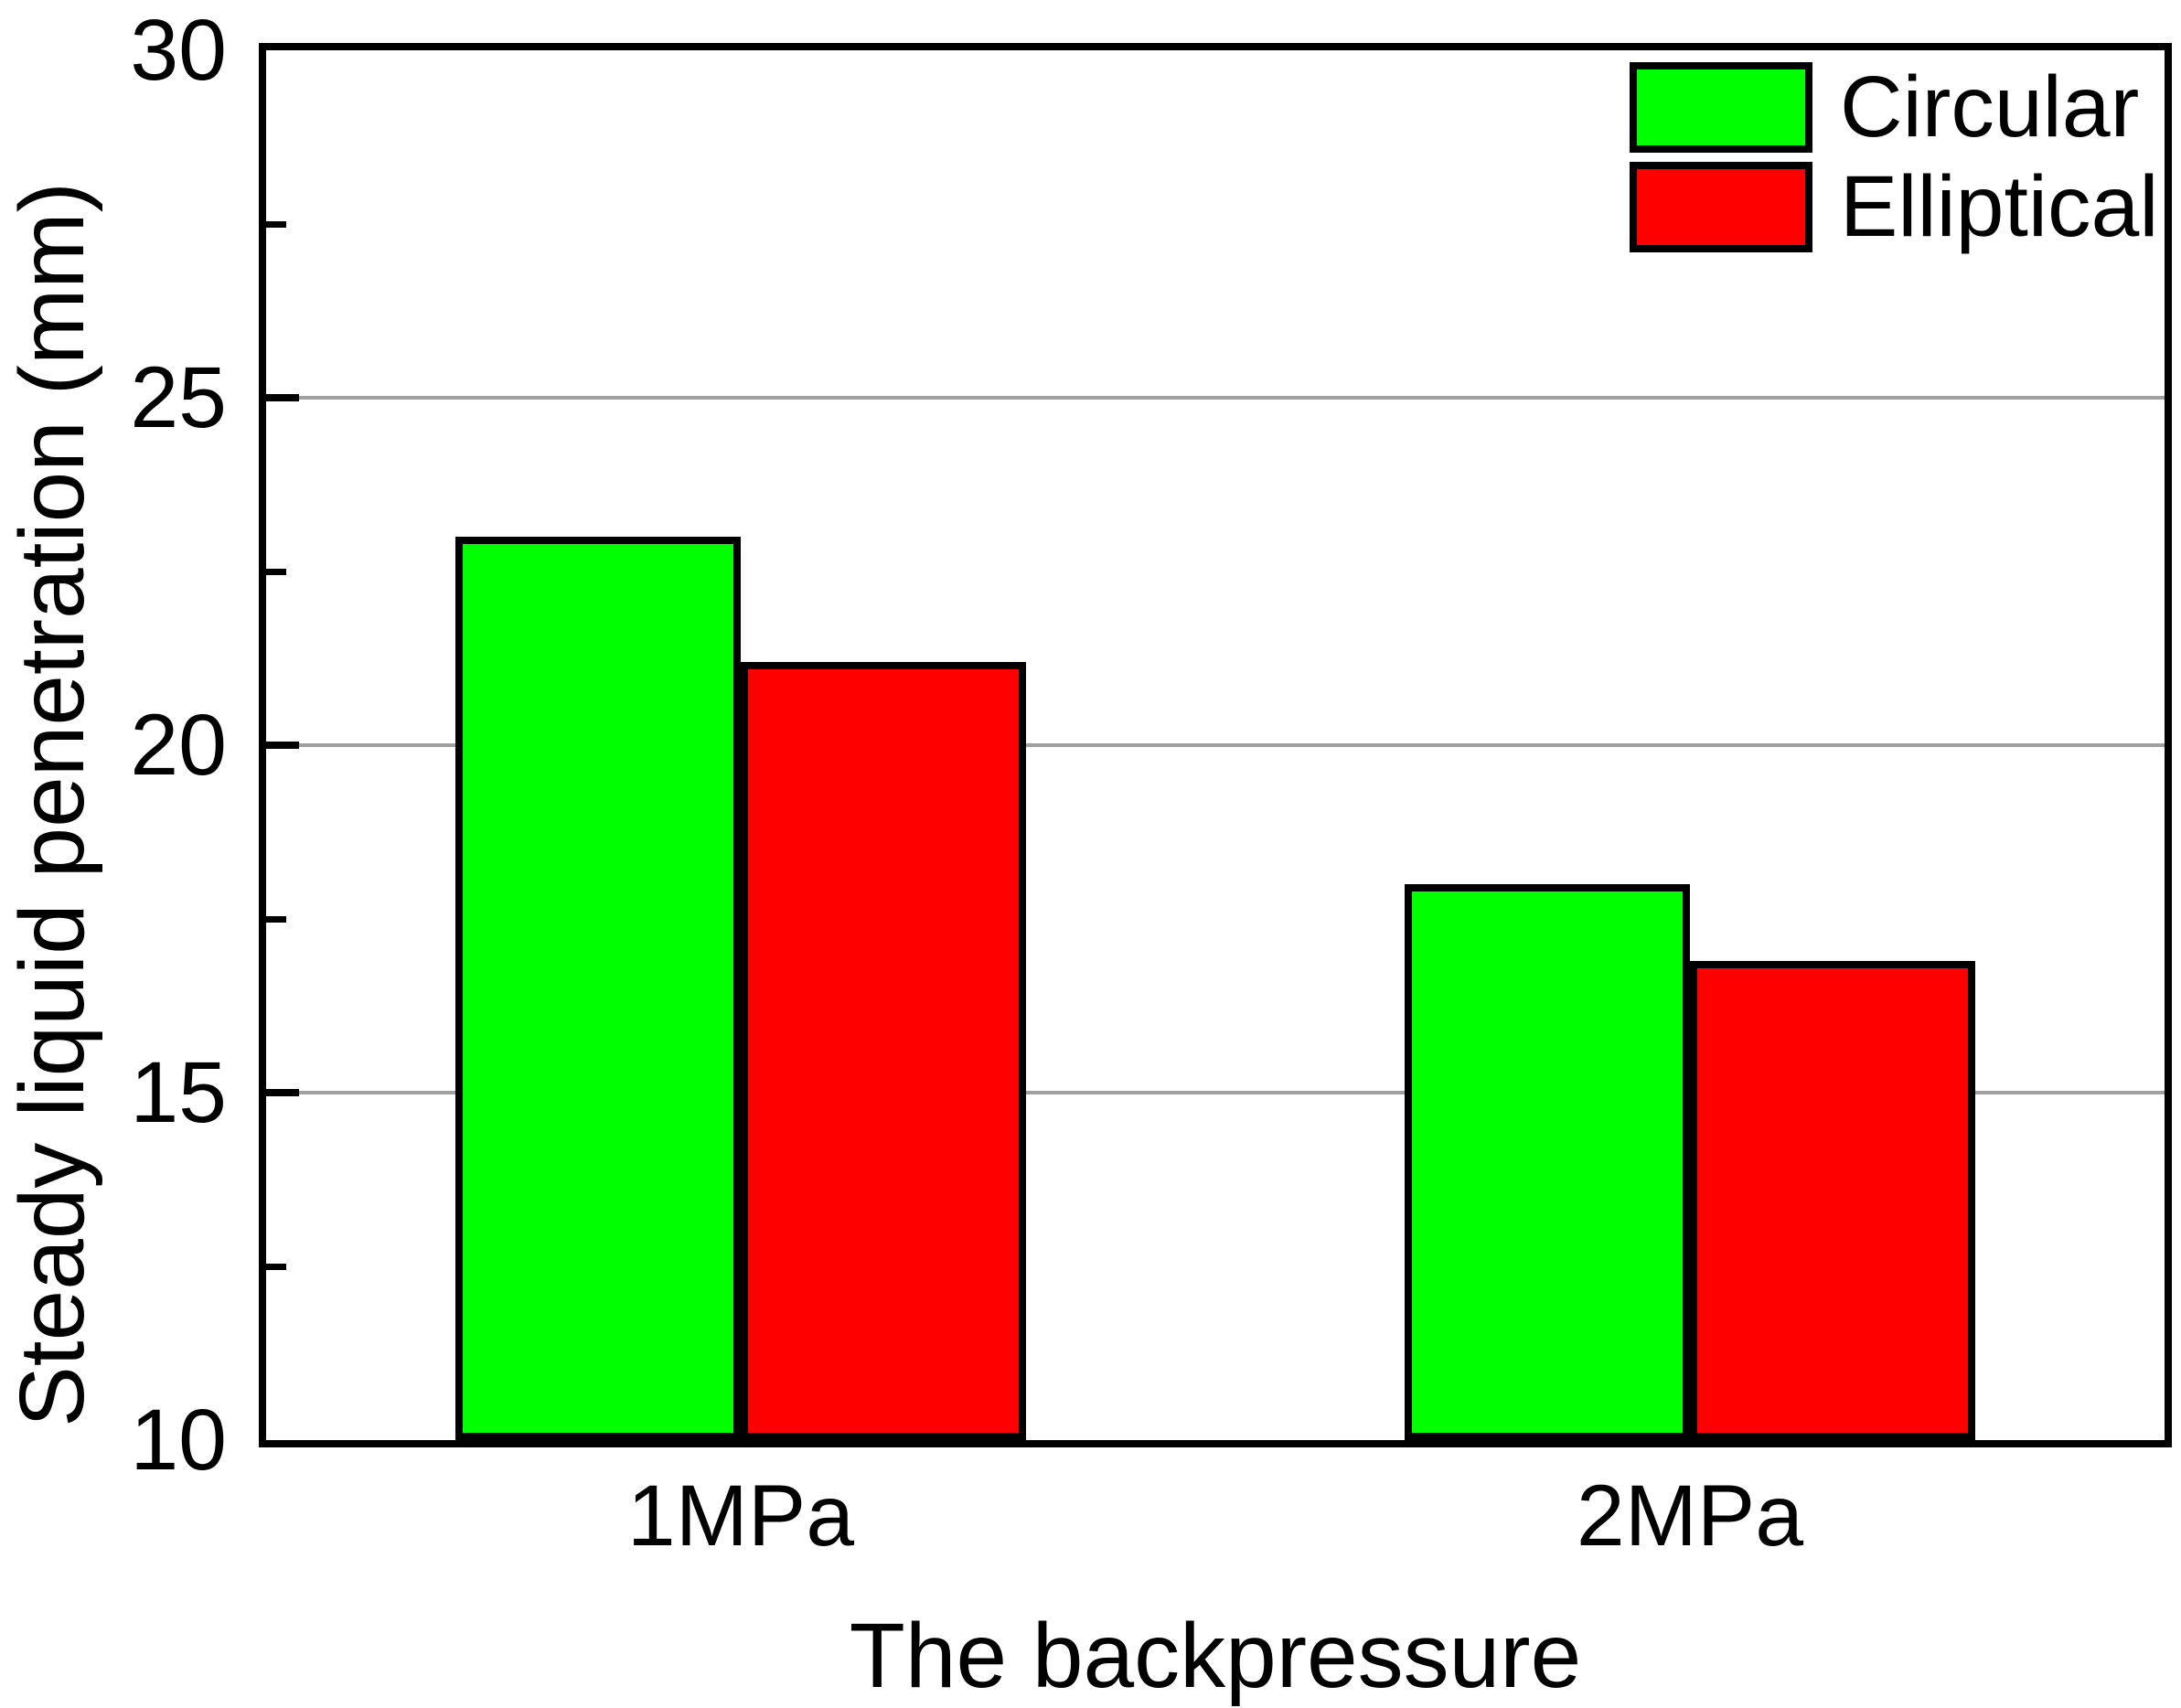  I want to click on y-tick-label-15: 15, so click(178, 1092).